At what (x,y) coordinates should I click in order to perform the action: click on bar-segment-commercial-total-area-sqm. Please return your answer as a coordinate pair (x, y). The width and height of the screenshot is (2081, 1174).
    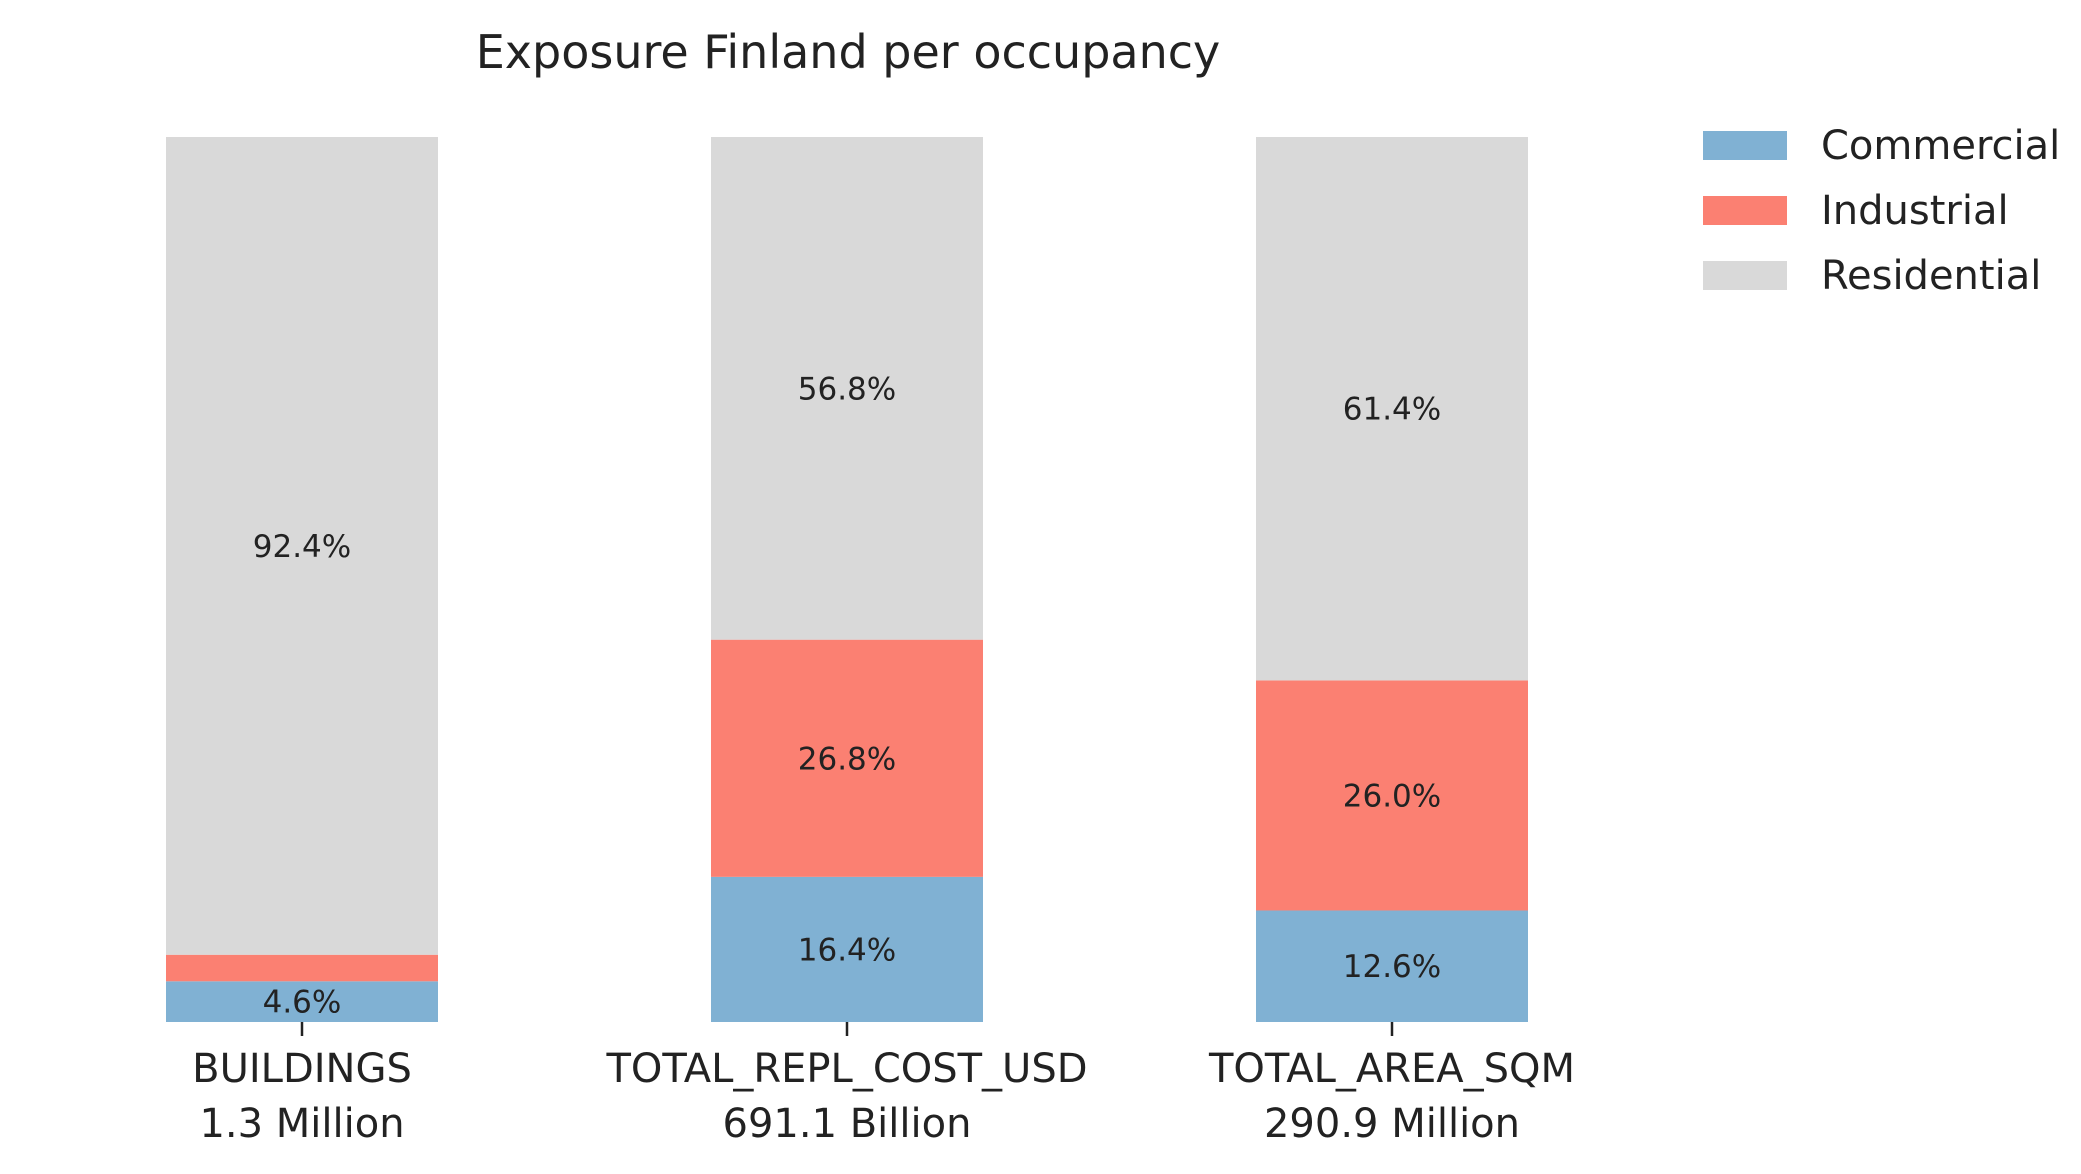
    Looking at the image, I should click on (1392, 966).